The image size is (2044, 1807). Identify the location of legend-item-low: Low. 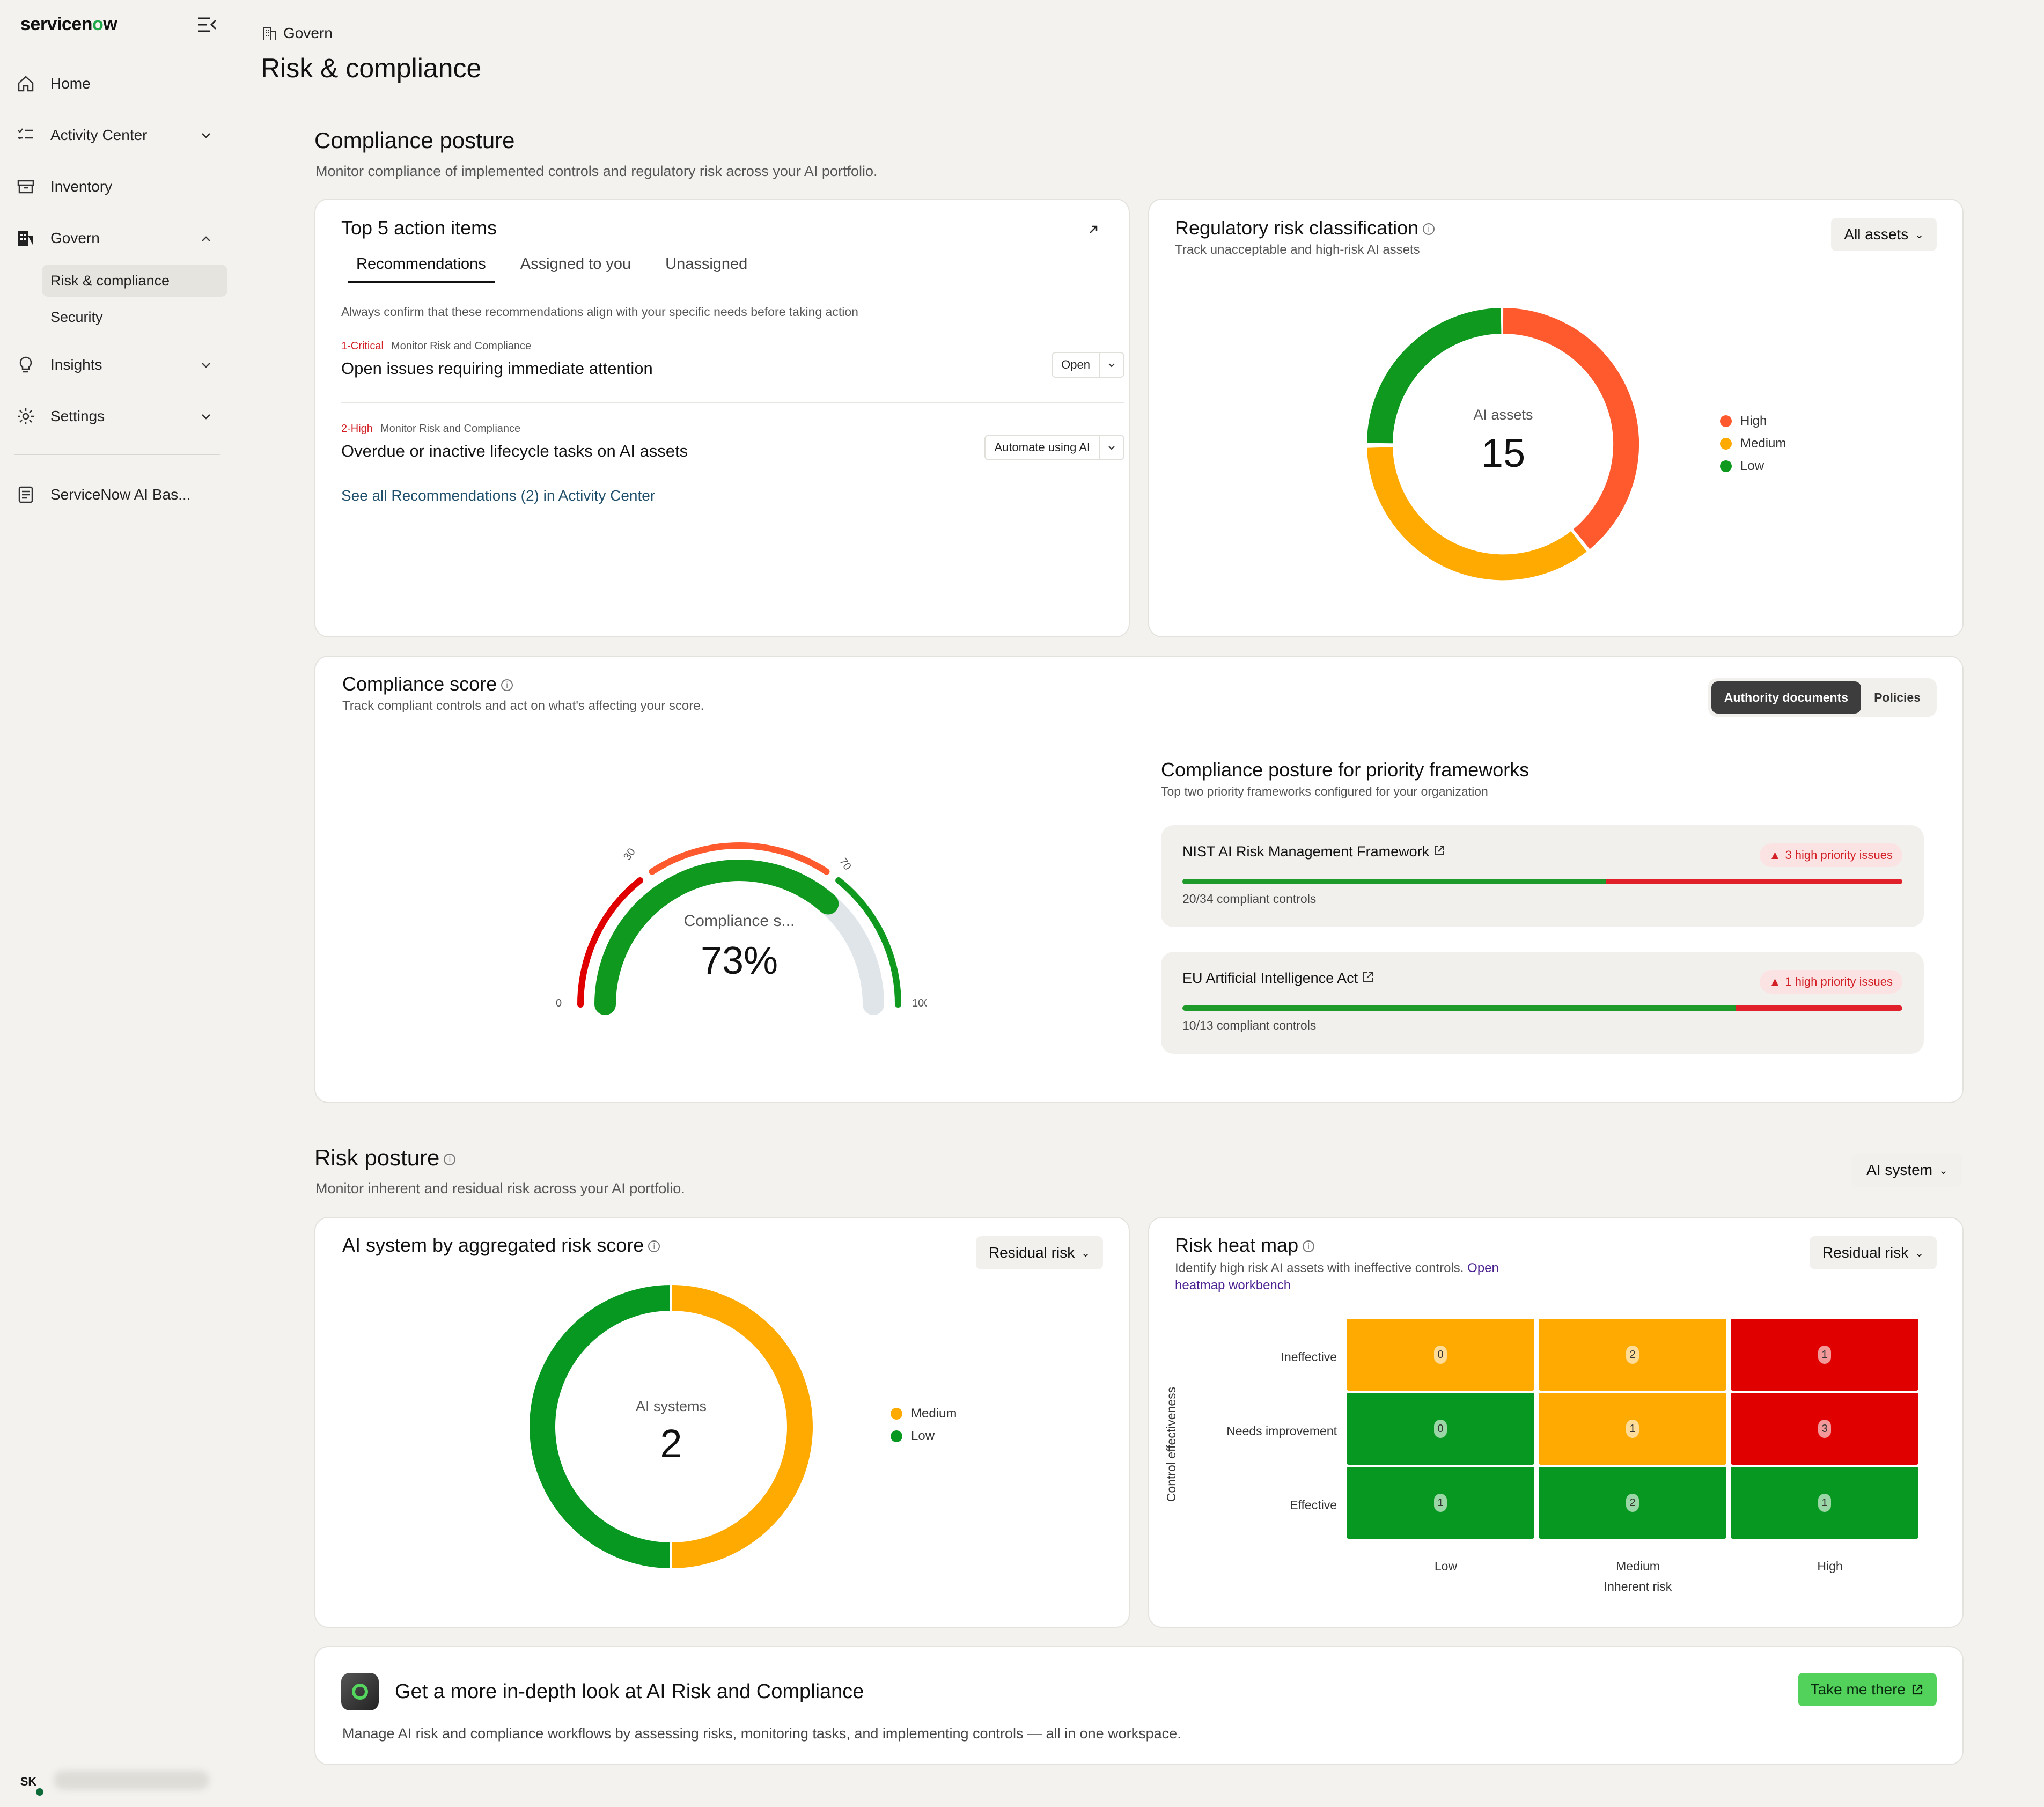
(924, 1436).